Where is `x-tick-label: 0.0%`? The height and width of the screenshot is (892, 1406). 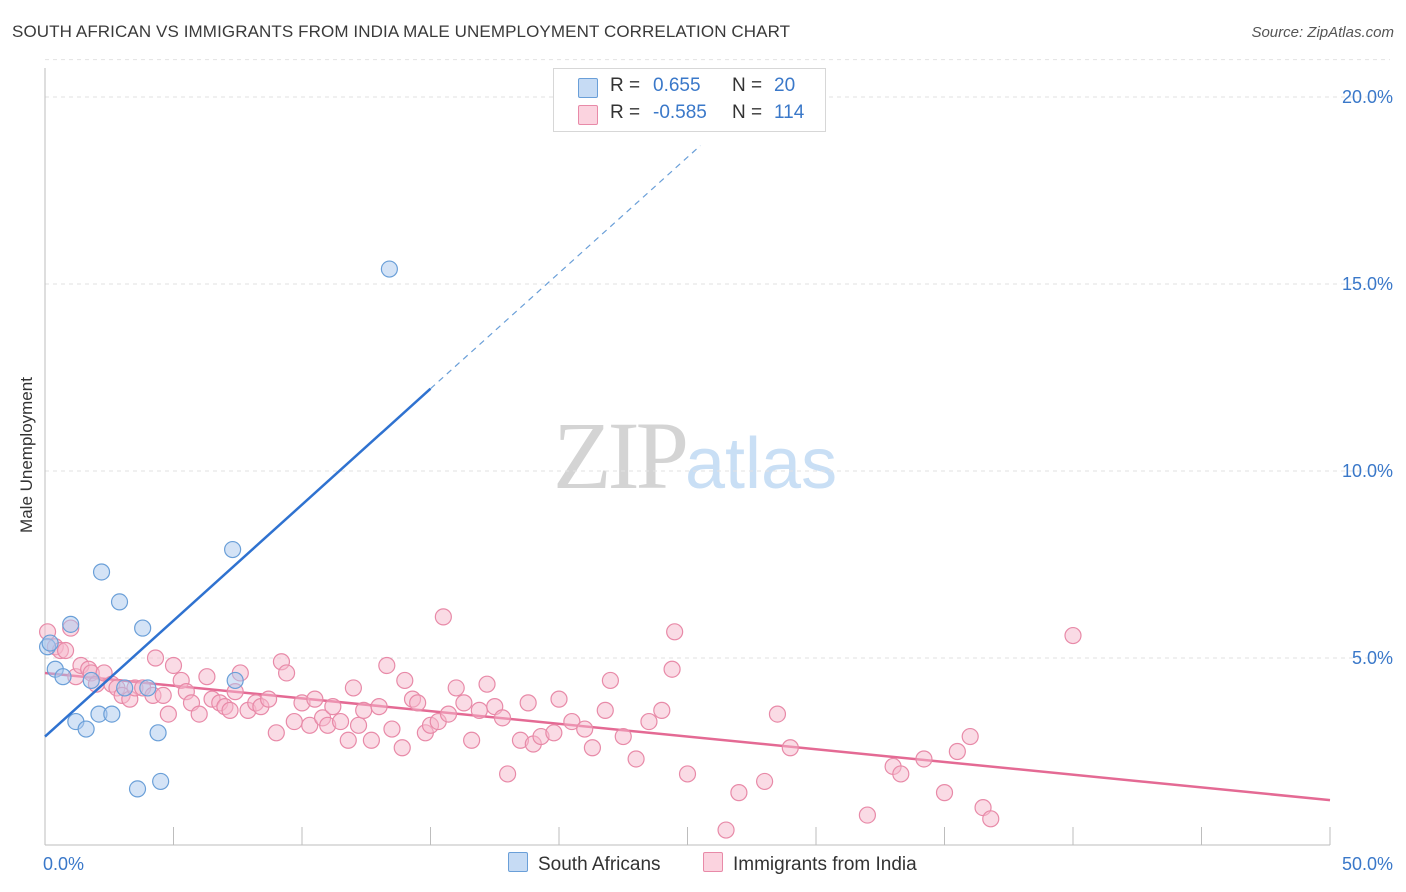 x-tick-label: 0.0% is located at coordinates (63, 864).